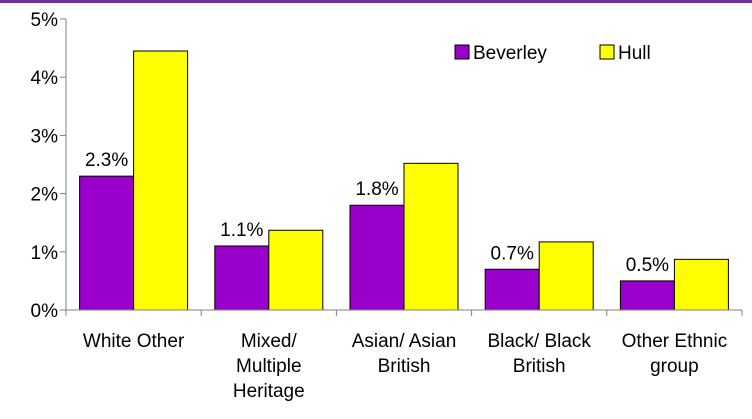 The height and width of the screenshot is (419, 752). I want to click on y-tick-label: 0%, so click(45, 311).